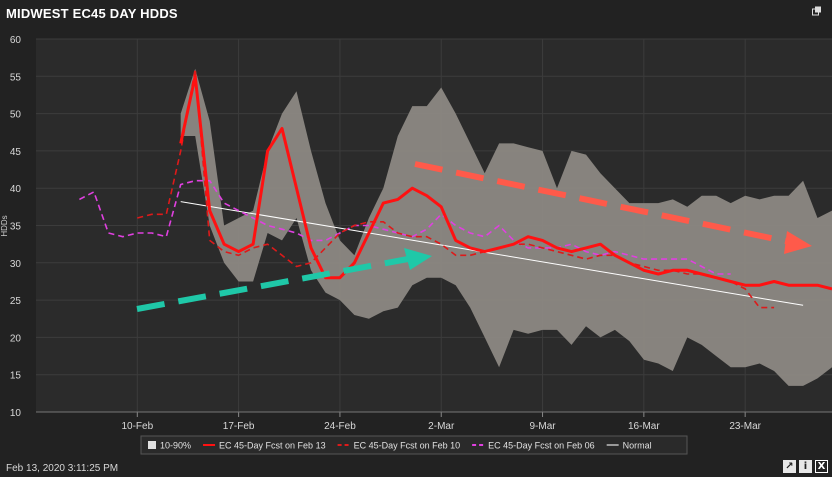 The image size is (832, 477). What do you see at coordinates (152, 445) in the screenshot?
I see `legend-swatch` at bounding box center [152, 445].